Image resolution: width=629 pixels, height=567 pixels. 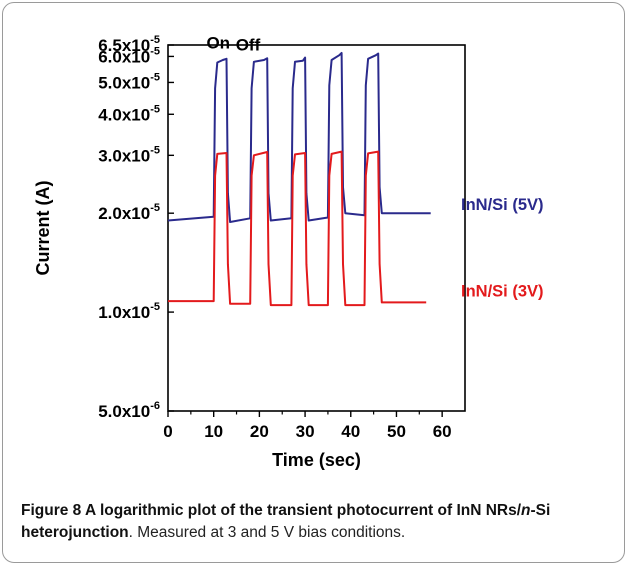 What do you see at coordinates (350, 431) in the screenshot?
I see `x-tick-label: 40` at bounding box center [350, 431].